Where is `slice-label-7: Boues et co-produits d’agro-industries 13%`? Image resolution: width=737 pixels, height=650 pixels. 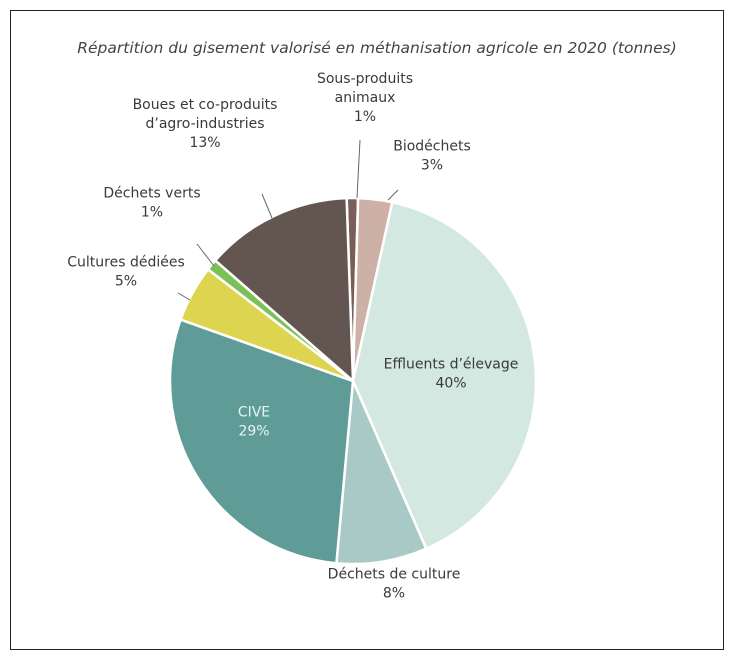
slice-label-7: Boues et co-produits d’agro-industries 13% is located at coordinates (205, 124).